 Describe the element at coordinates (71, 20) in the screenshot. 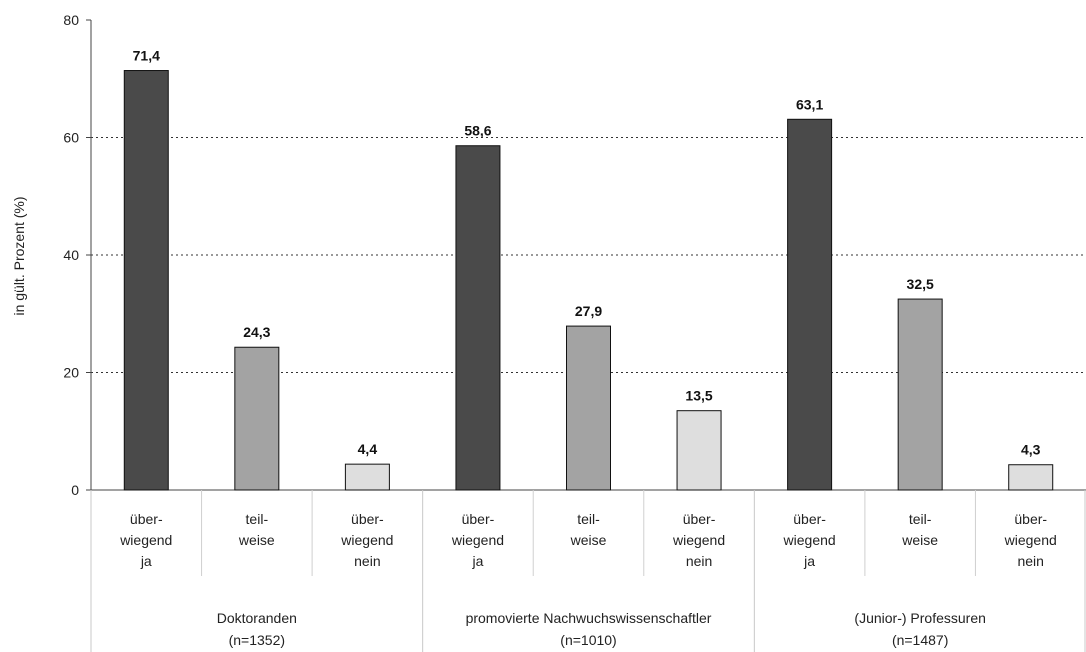

I see `y-tick-label: 80` at that location.